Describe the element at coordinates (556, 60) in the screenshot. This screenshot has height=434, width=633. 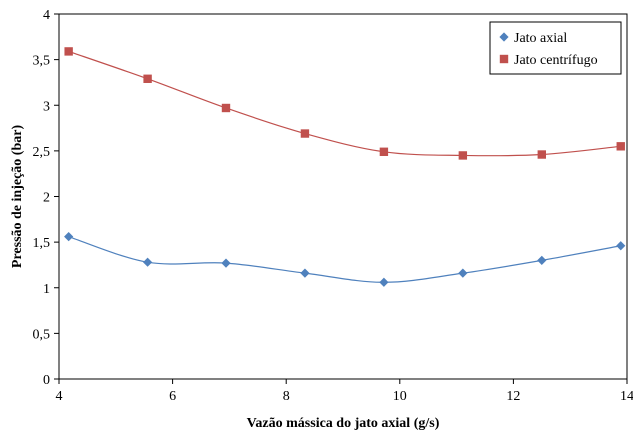
I see `legend-label: Jato centrífugo` at that location.